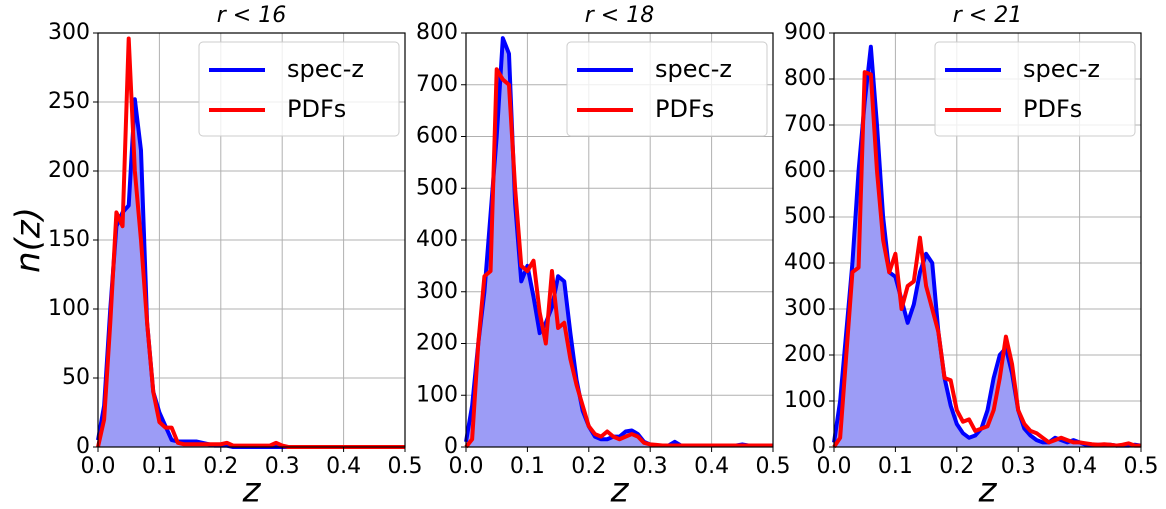 The width and height of the screenshot is (1166, 509). Describe the element at coordinates (251, 15) in the screenshot. I see `chart-title: r < 16` at that location.